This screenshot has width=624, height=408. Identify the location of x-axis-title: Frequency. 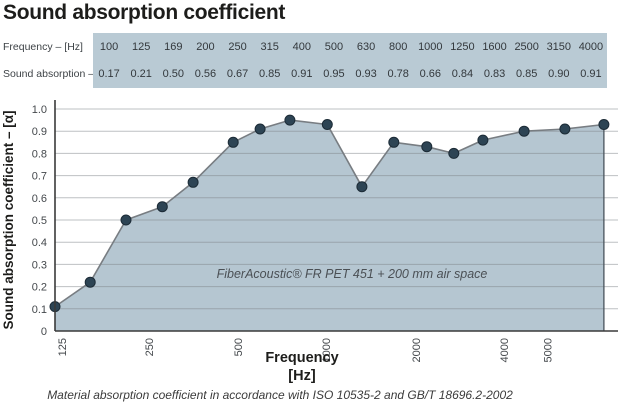
(301, 358).